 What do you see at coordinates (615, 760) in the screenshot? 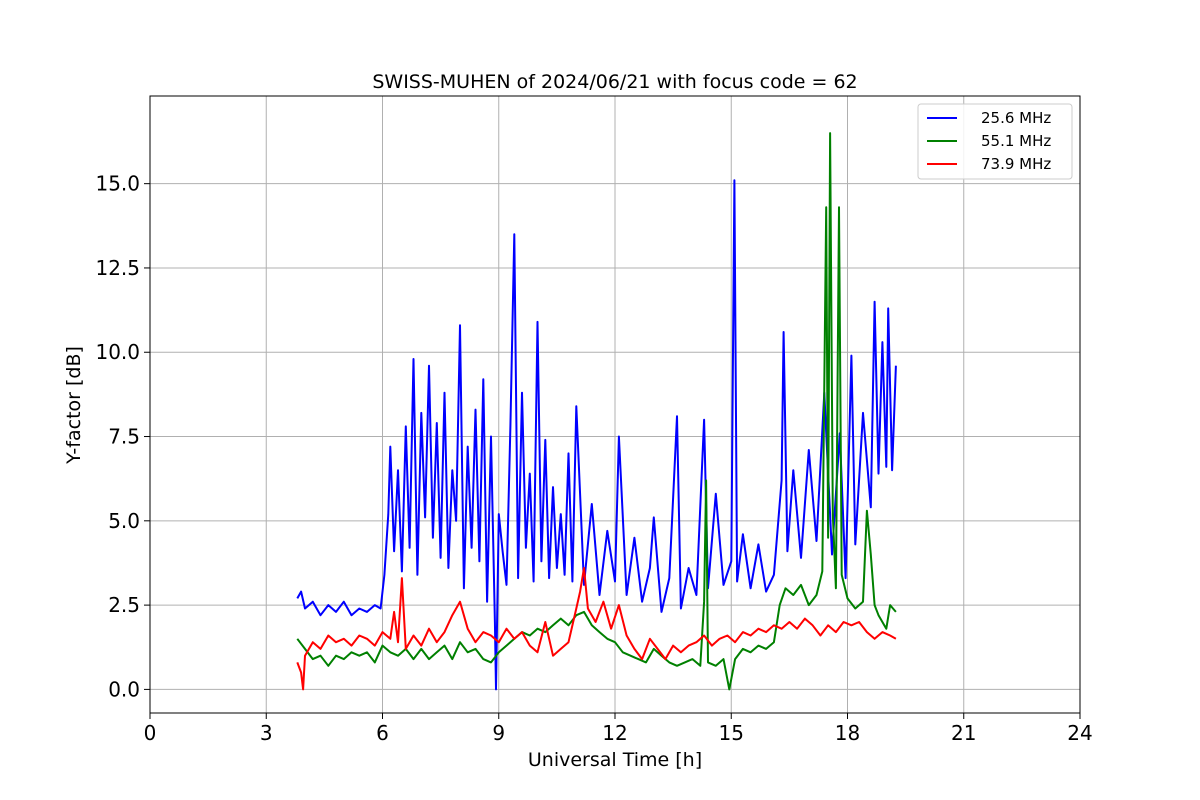
I see `x-axis-label: Universal Time [h]` at bounding box center [615, 760].